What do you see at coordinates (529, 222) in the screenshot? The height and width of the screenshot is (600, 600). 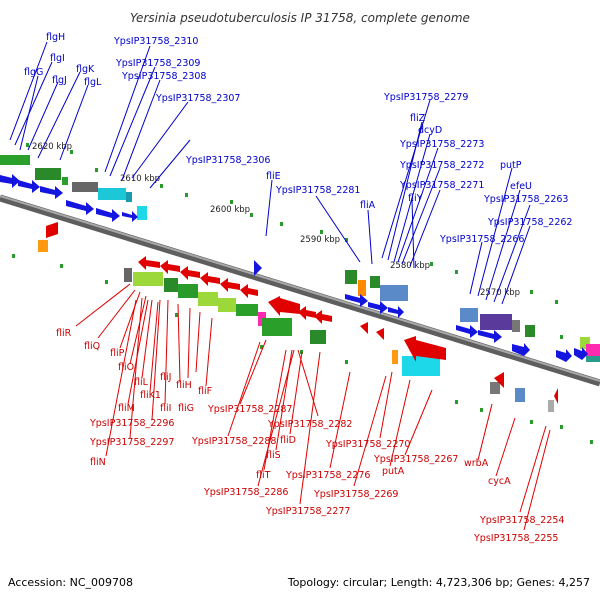 I see `gene-label: YpsIP31758_2262` at bounding box center [529, 222].